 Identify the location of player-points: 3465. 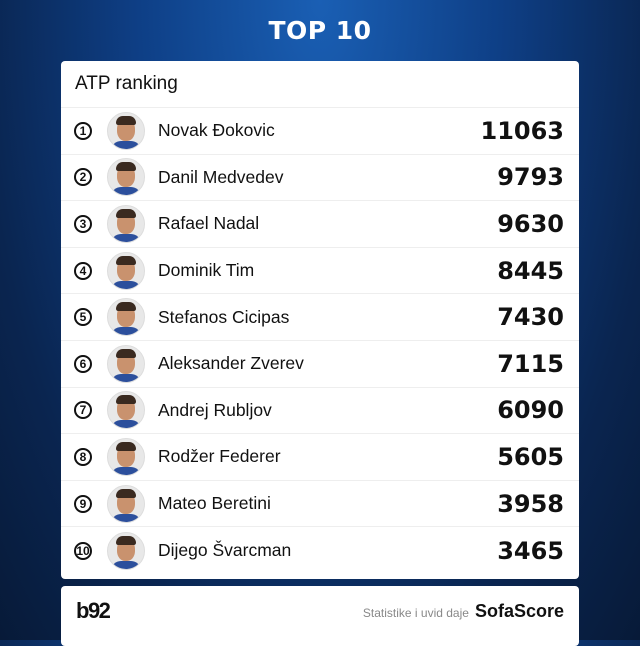
(530, 550).